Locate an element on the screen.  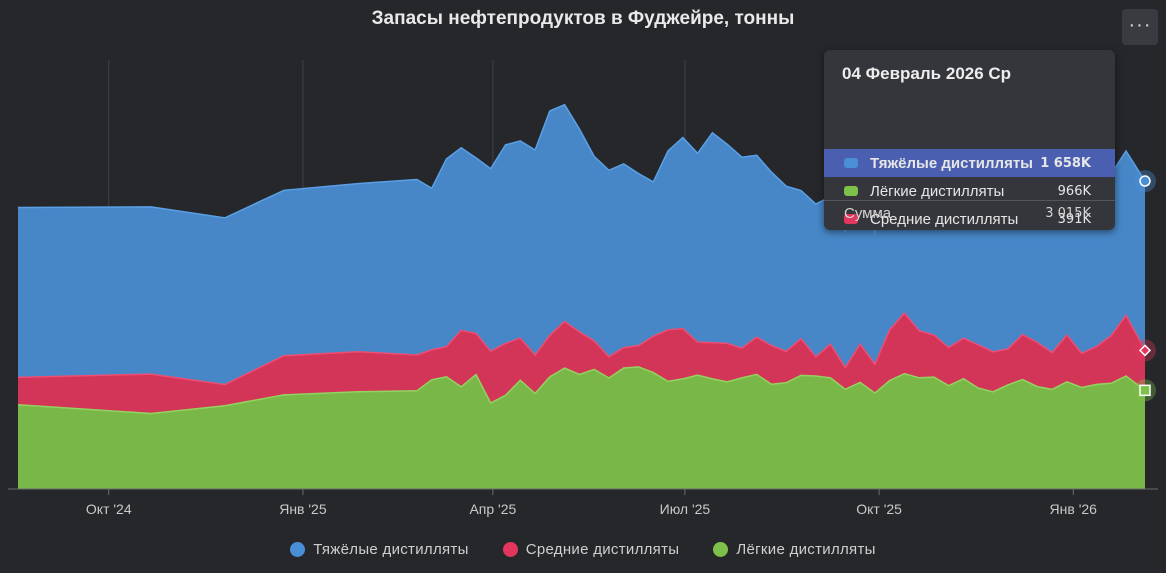
marker-middle-distillates is located at coordinates (1145, 350).